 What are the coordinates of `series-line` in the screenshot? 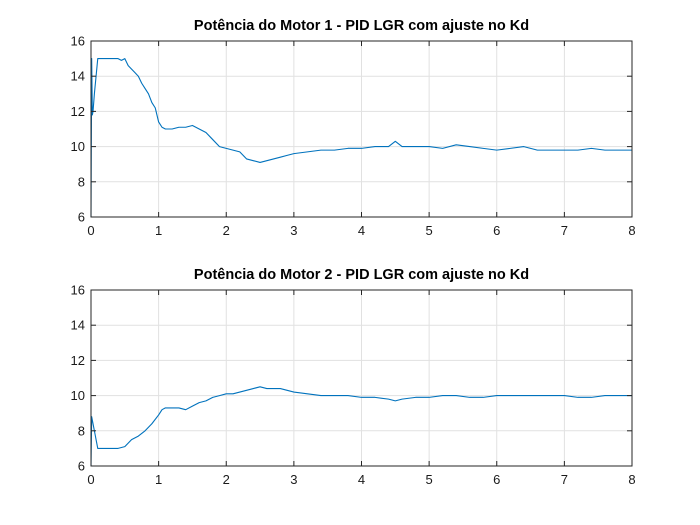 It's located at (361, 426).